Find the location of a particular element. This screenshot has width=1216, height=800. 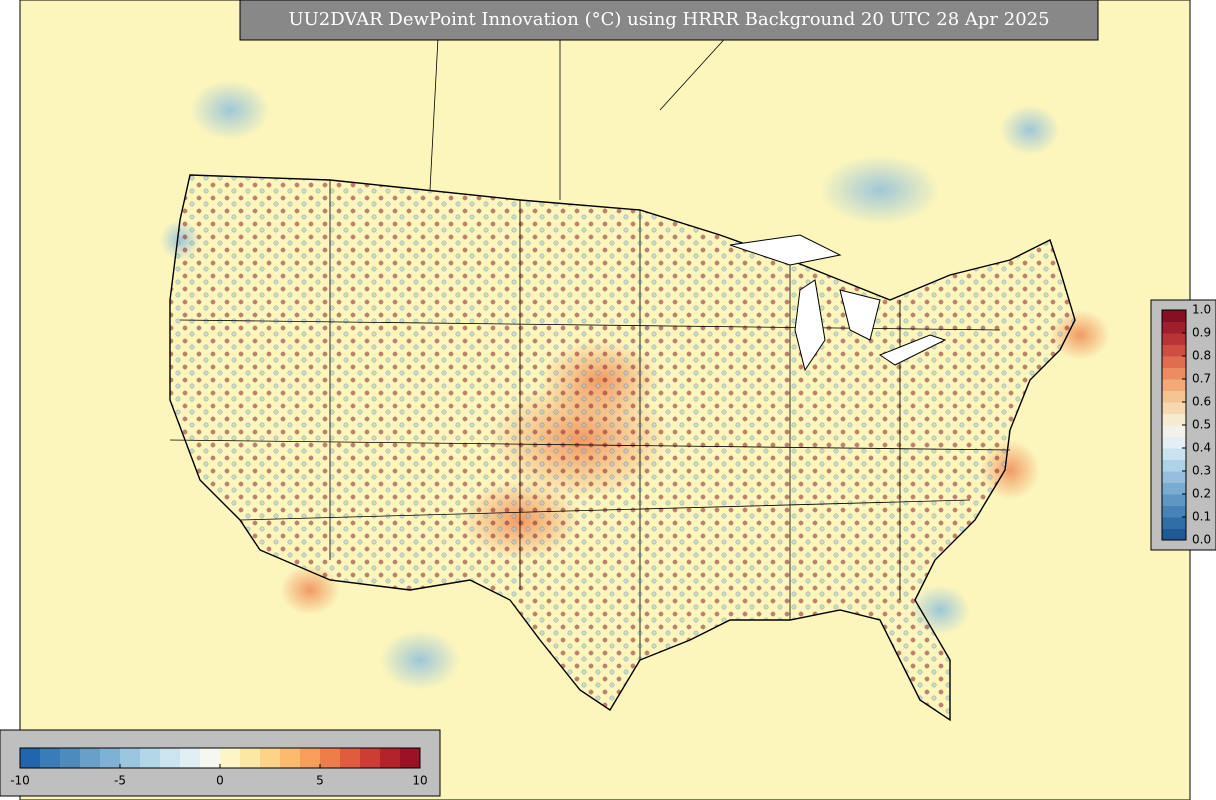

tick-label: 0.5 is located at coordinates (1201, 425).